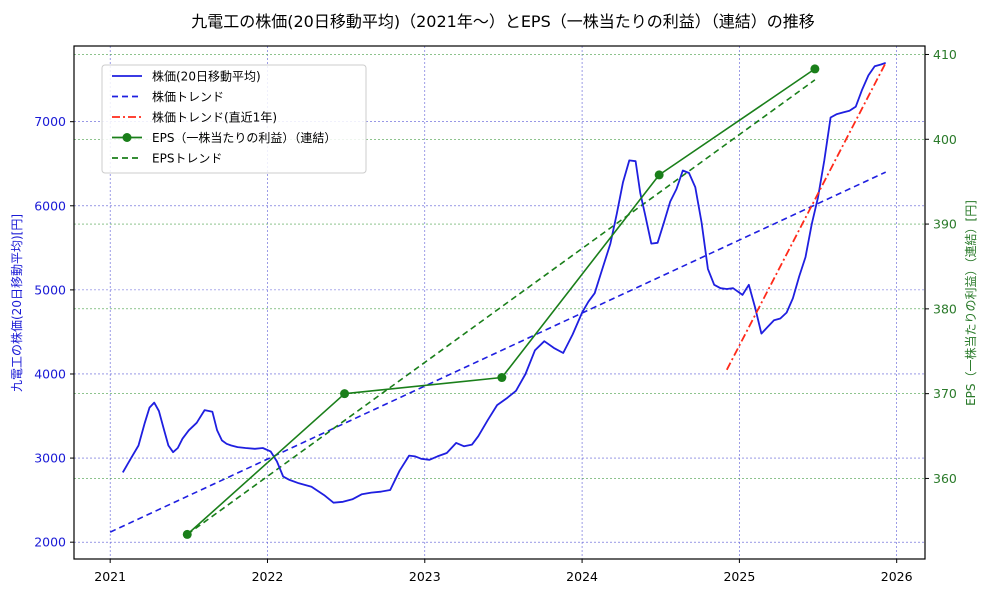  What do you see at coordinates (214, 117) in the screenshot?
I see `legend-label: 株価トレンド(直近1年)` at bounding box center [214, 117].